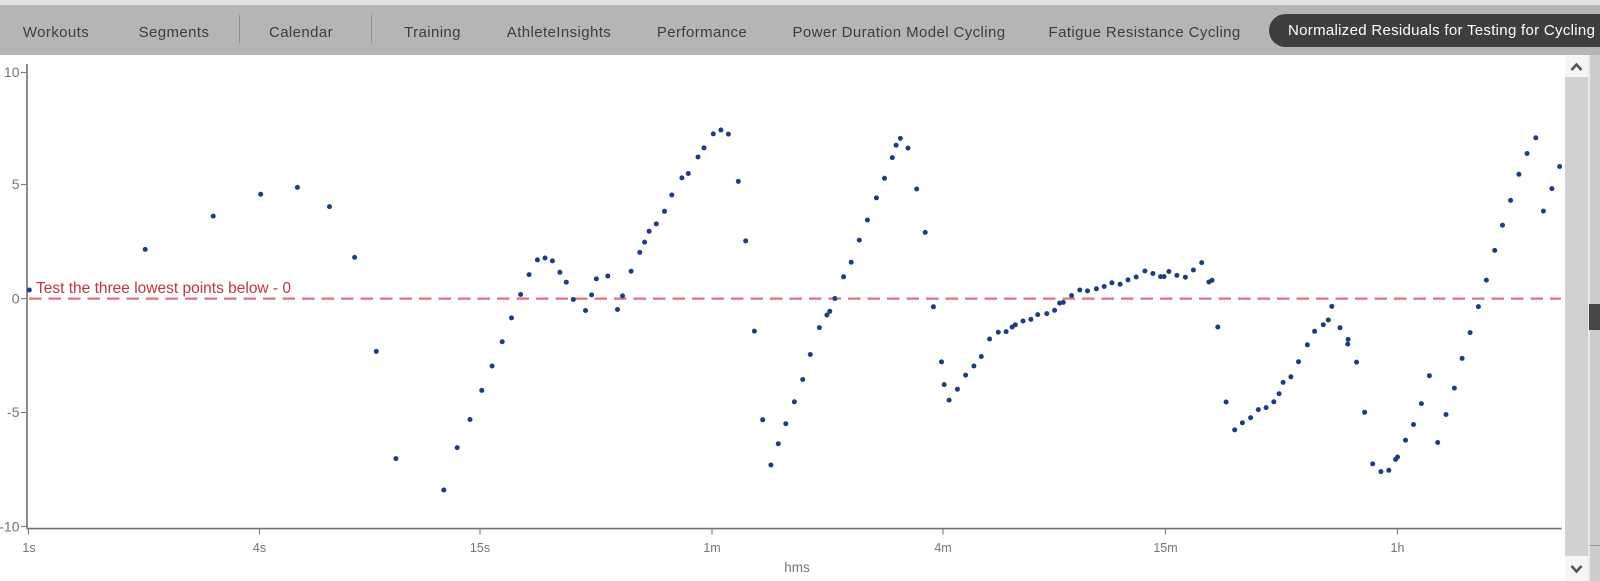 The image size is (1600, 581). What do you see at coordinates (259, 548) in the screenshot?
I see `svg-text: 4s` at bounding box center [259, 548].